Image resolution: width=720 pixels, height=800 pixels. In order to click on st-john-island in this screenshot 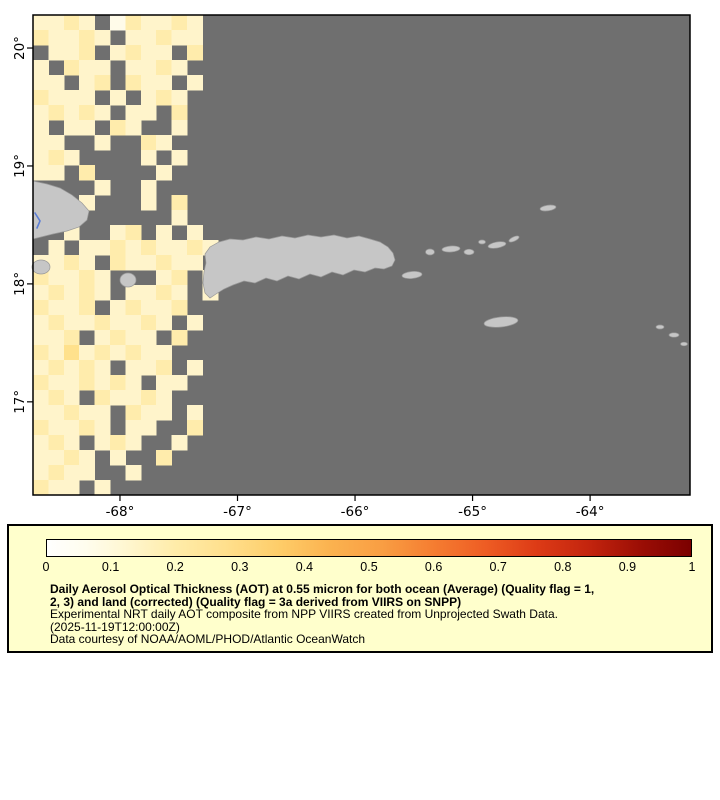, I will do `click(469, 252)`.